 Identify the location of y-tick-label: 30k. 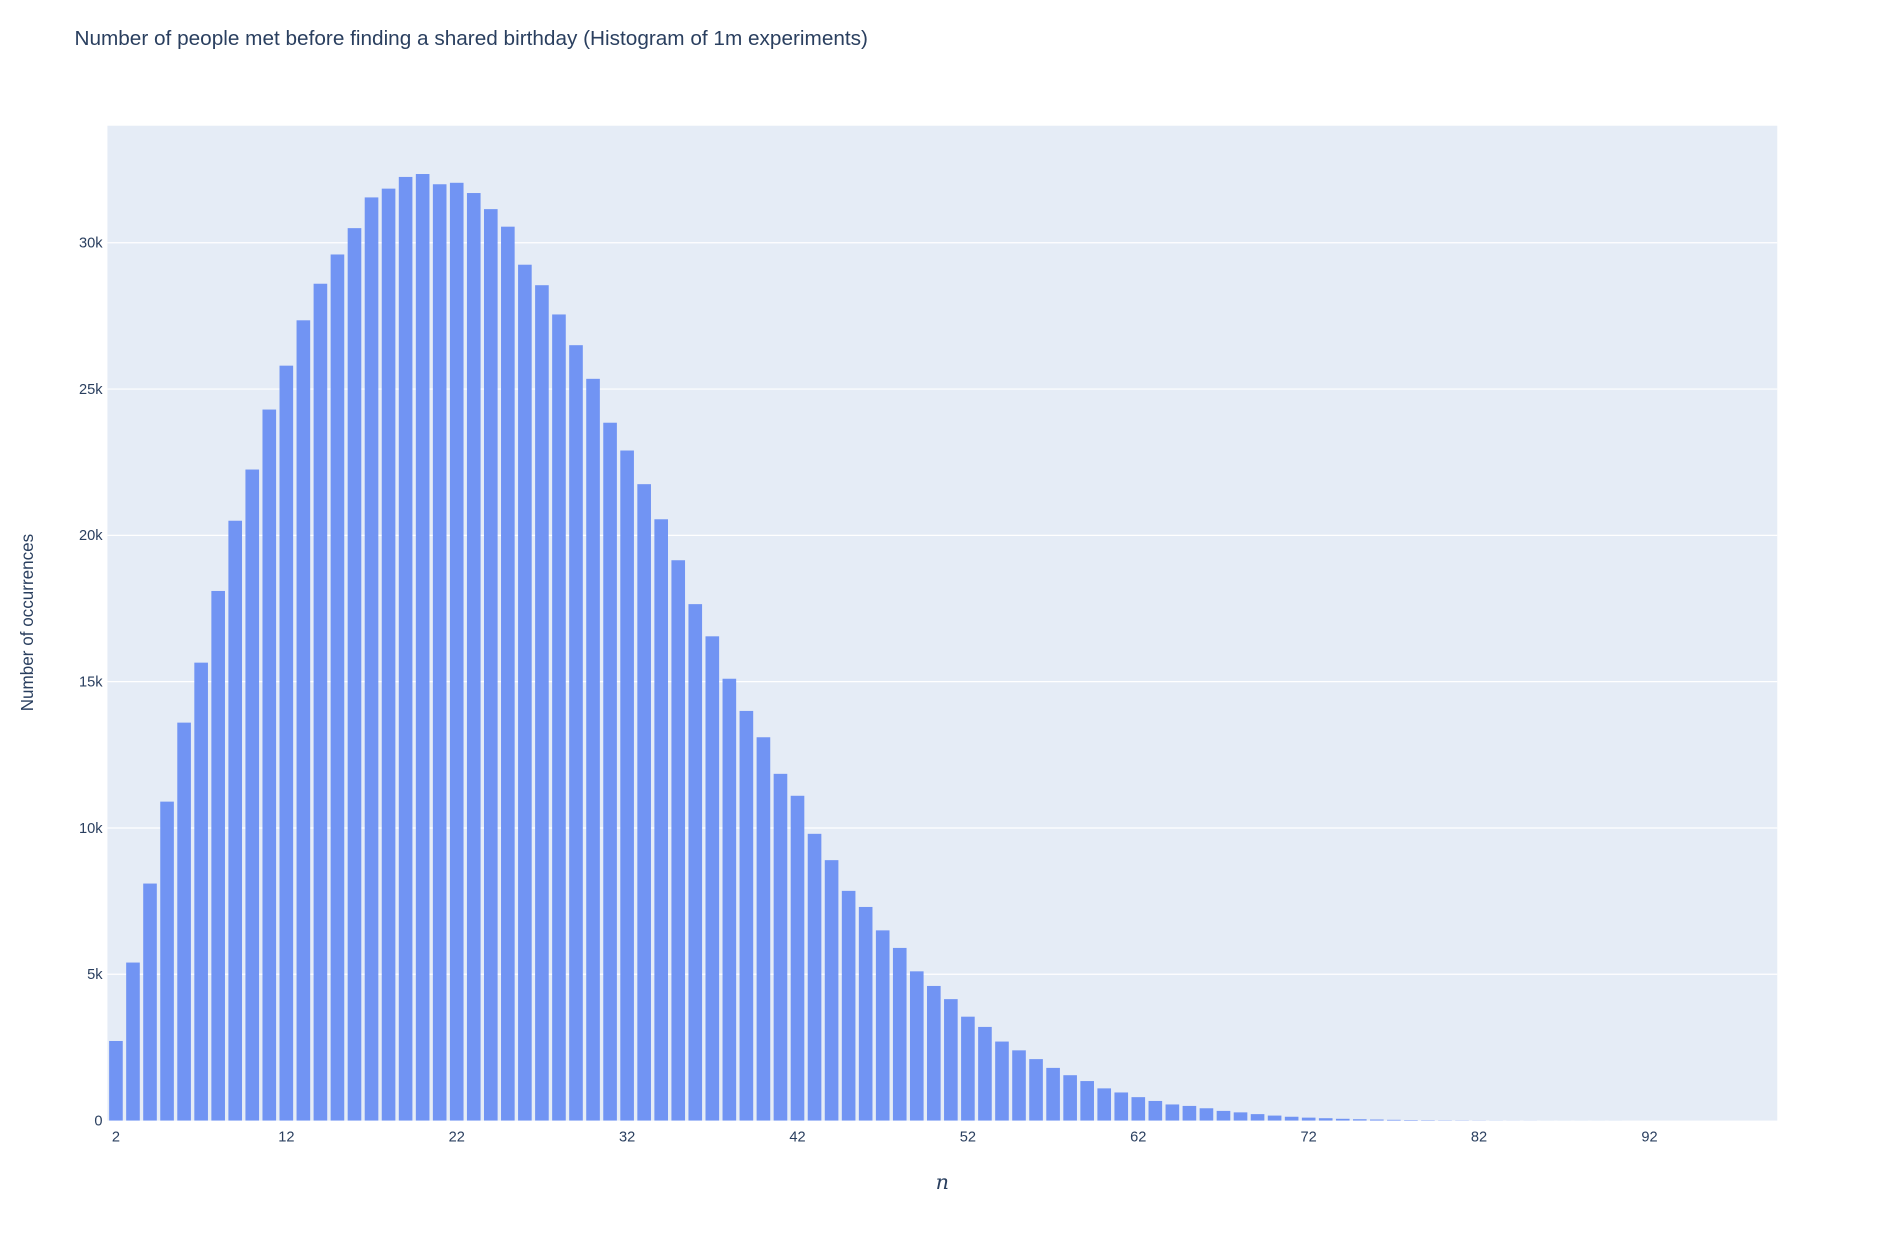
(91, 244).